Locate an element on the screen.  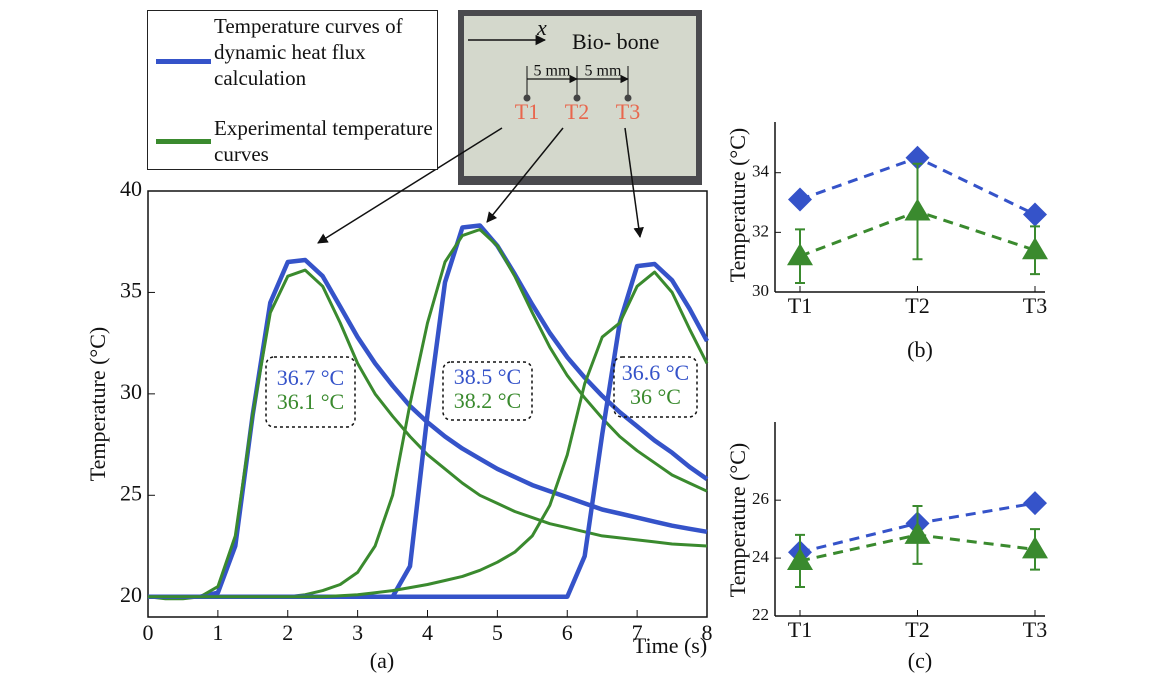
callout-arrows is located at coordinates (480, 185).